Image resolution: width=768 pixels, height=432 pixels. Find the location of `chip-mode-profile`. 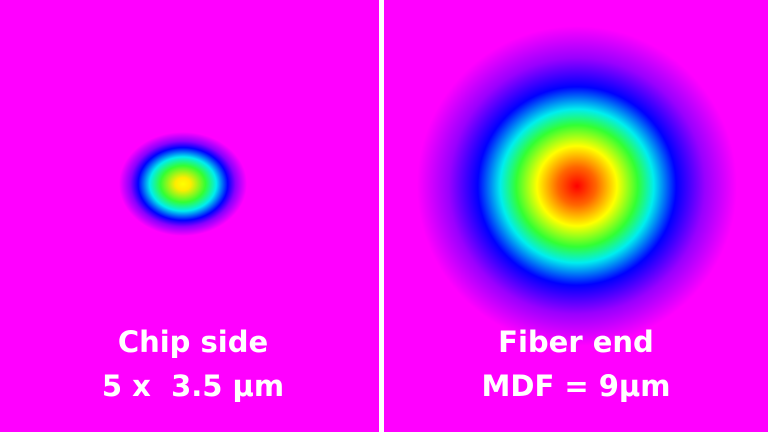

chip-mode-profile is located at coordinates (183, 184).